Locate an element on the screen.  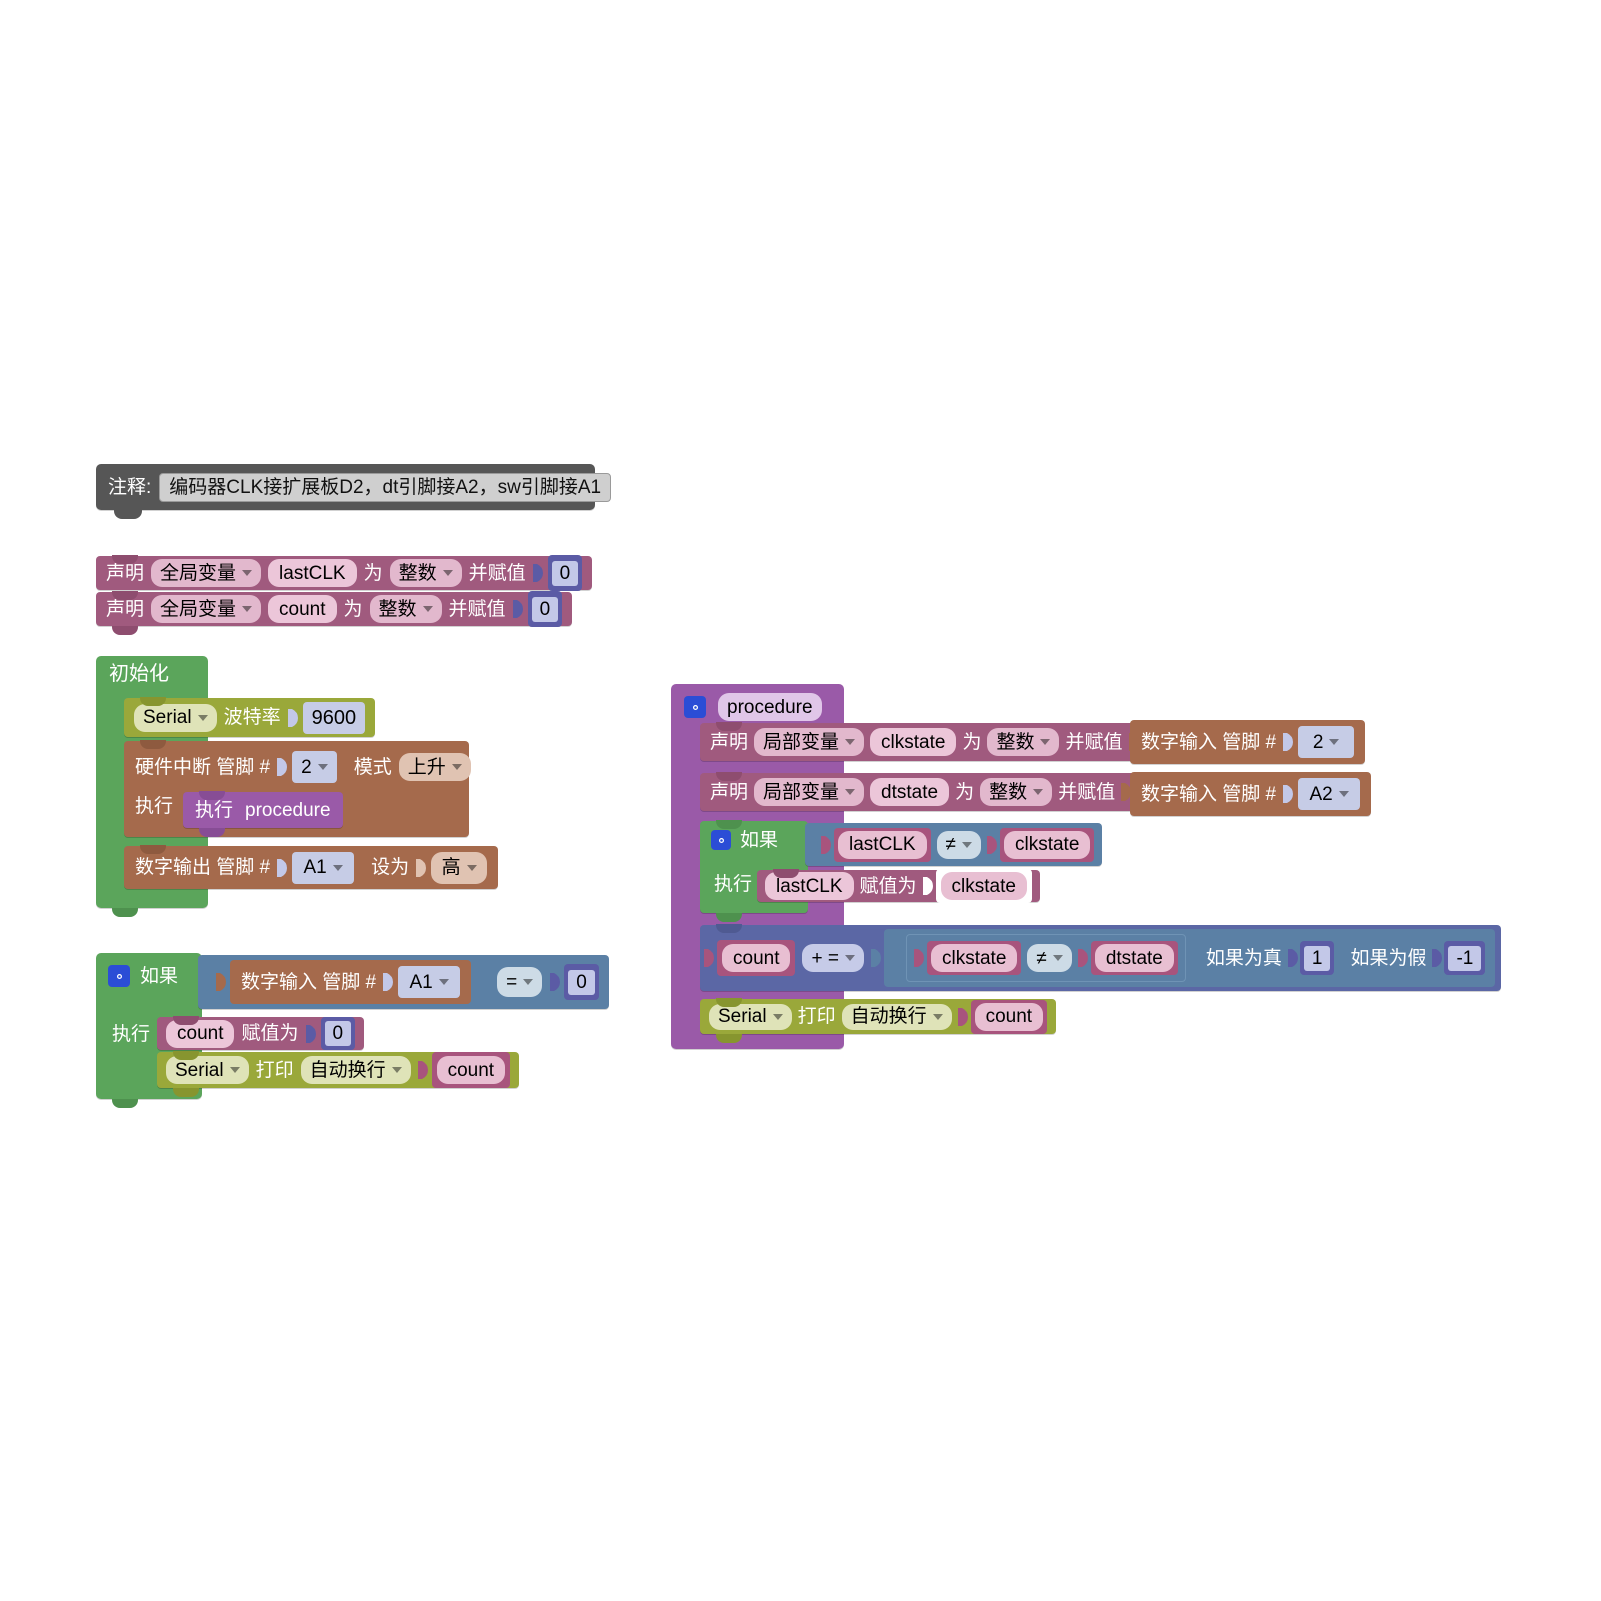
serial-begin-block: Serial 波特率 9600 is located at coordinates (250, 717).